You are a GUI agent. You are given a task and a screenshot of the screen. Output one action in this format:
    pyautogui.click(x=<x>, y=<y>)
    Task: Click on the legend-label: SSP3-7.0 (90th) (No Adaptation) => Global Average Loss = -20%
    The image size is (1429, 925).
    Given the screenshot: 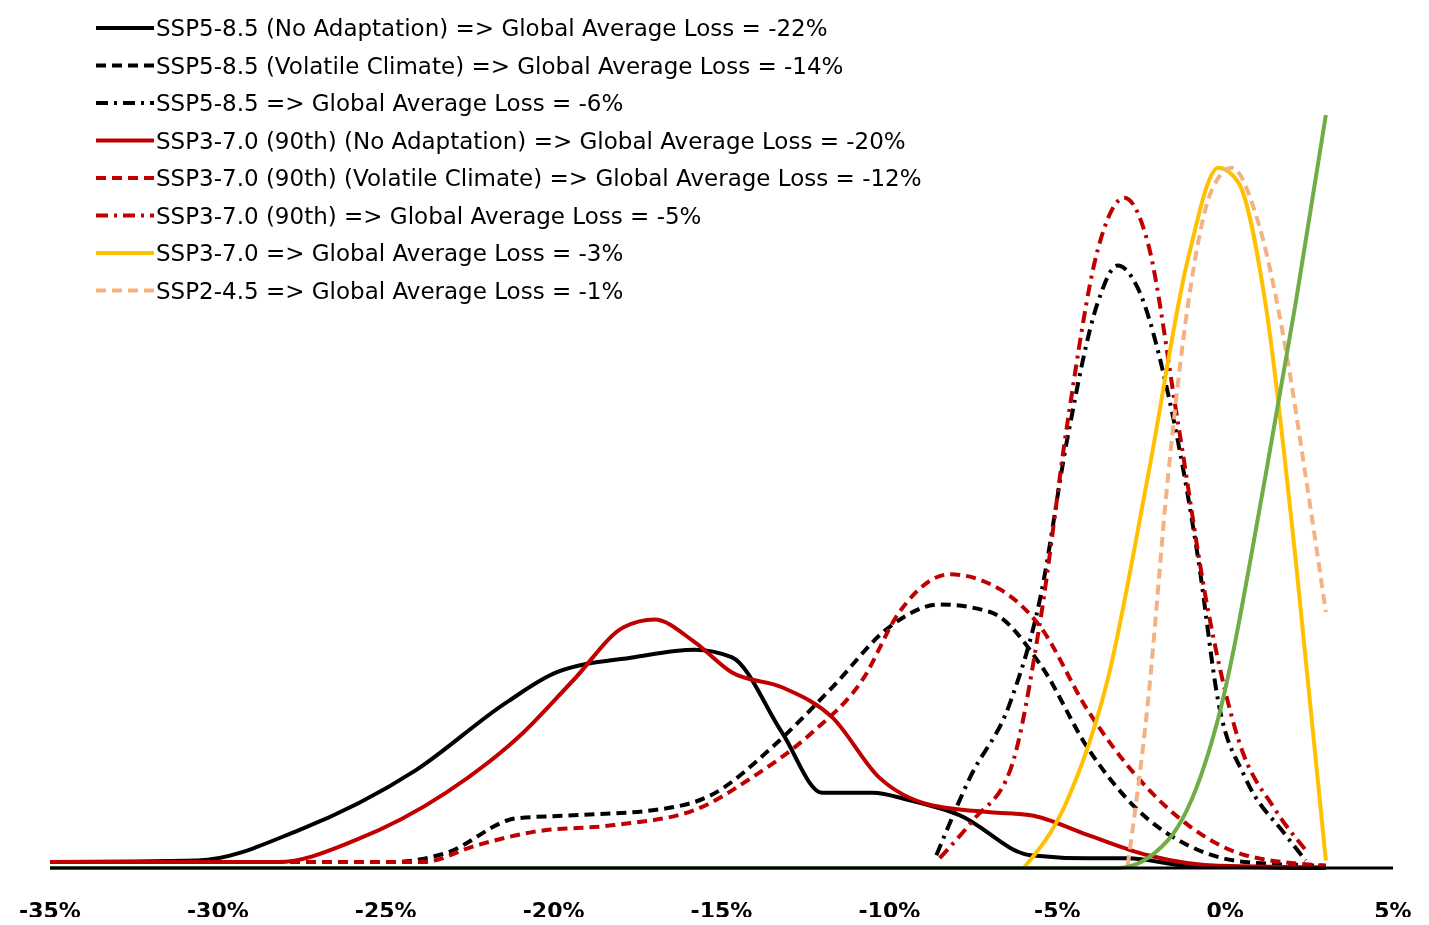 What is the action you would take?
    pyautogui.click(x=531, y=140)
    